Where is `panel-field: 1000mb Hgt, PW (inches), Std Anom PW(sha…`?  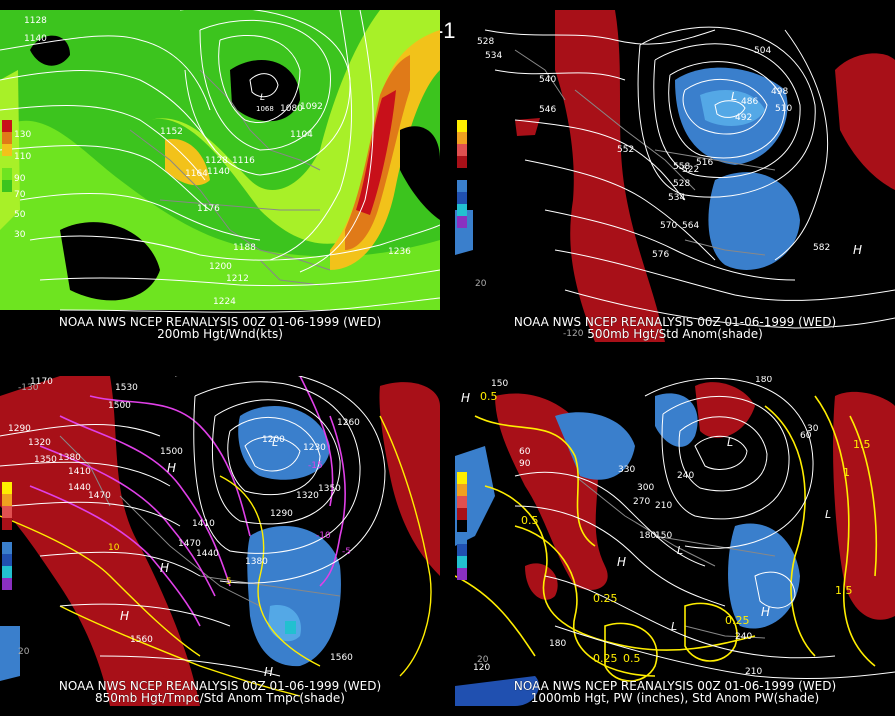 panel-field: 1000mb Hgt, PW (inches), Std Anom PW(sha… is located at coordinates (675, 698).